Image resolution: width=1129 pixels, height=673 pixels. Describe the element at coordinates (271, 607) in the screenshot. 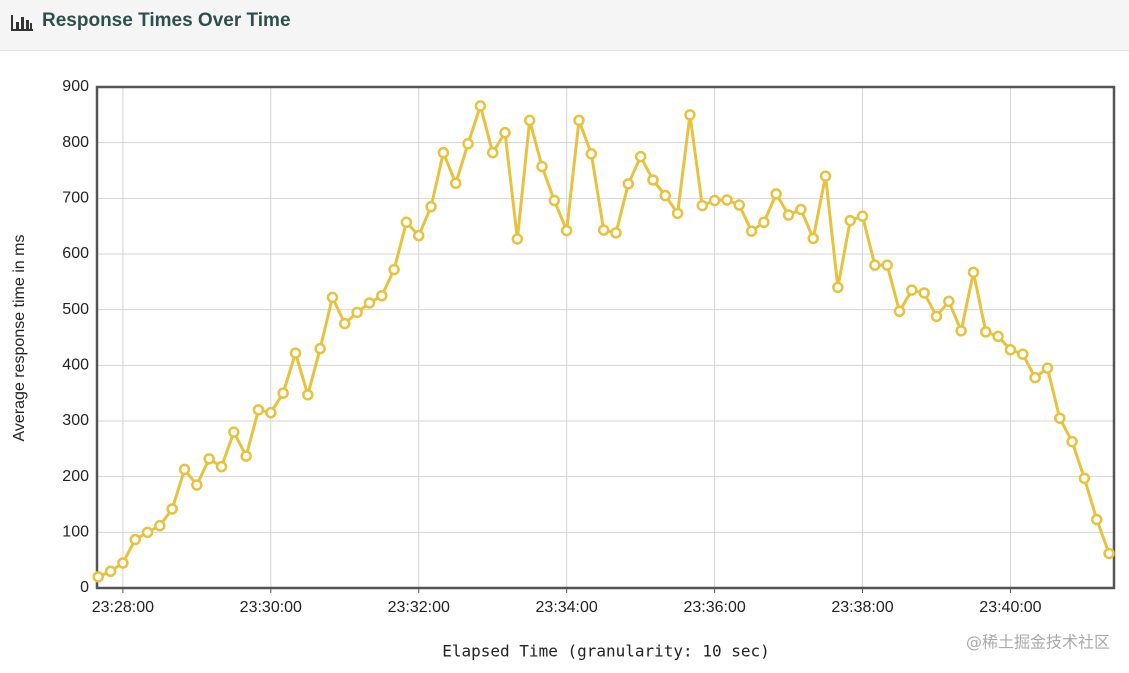

I see `x-tick-label: 23:30:00` at that location.